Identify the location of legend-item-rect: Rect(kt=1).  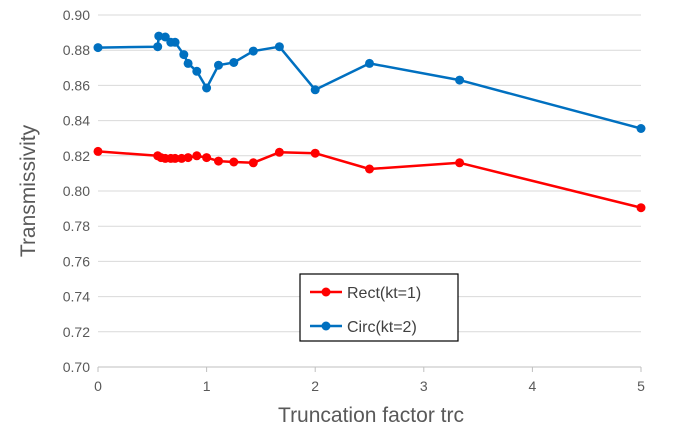
(365, 293).